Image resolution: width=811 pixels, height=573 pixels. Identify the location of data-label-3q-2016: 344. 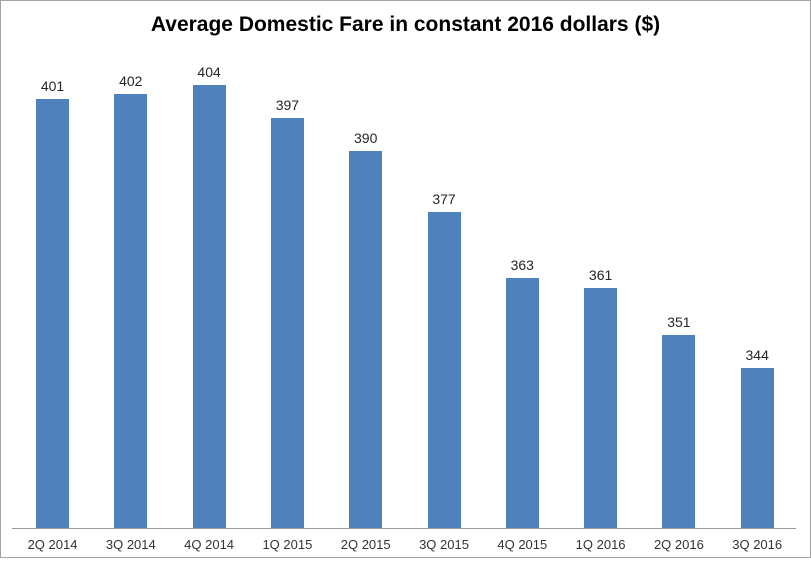
(757, 355).